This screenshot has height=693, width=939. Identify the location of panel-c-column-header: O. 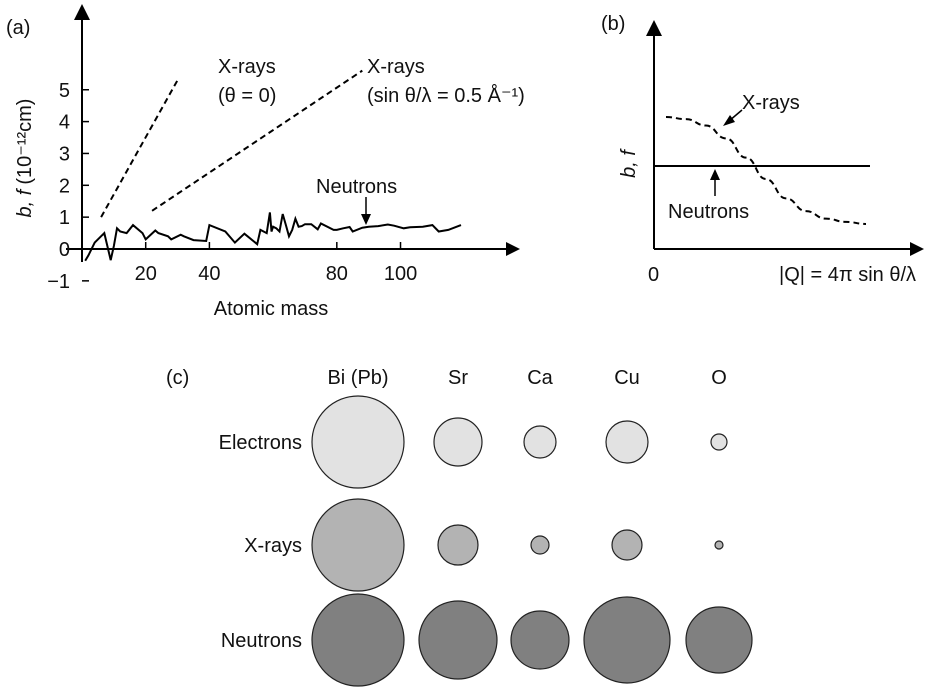
(719, 378).